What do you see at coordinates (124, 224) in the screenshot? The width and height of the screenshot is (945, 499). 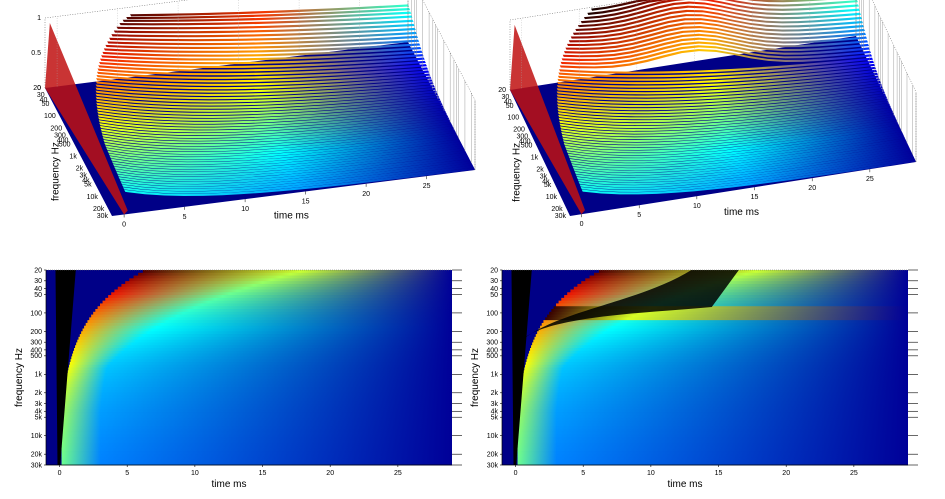 I see `x-tick-label: 0` at bounding box center [124, 224].